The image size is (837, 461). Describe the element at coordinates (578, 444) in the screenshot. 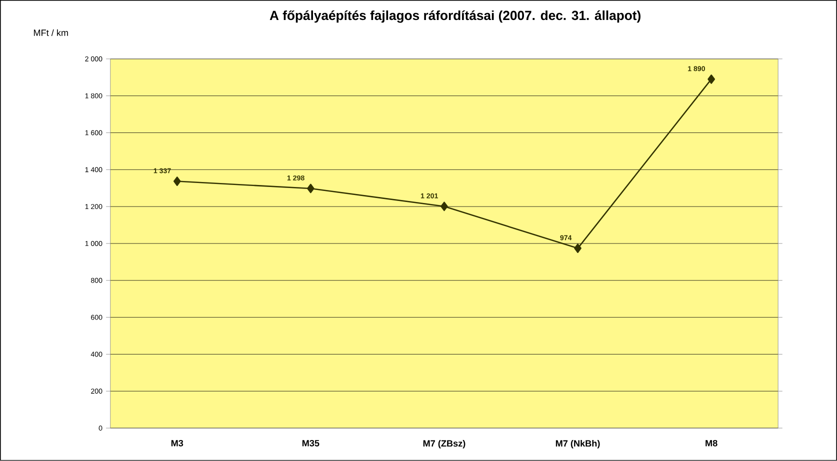

I see `x-tick-label: M7 (NkBh)` at that location.